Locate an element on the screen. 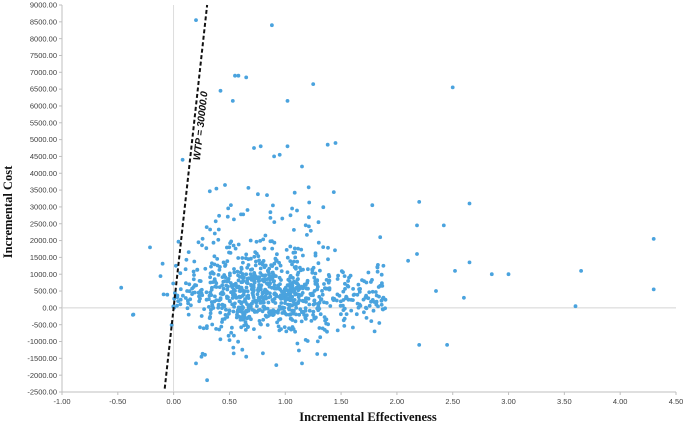  x-tick-label: 0.00 is located at coordinates (173, 401).